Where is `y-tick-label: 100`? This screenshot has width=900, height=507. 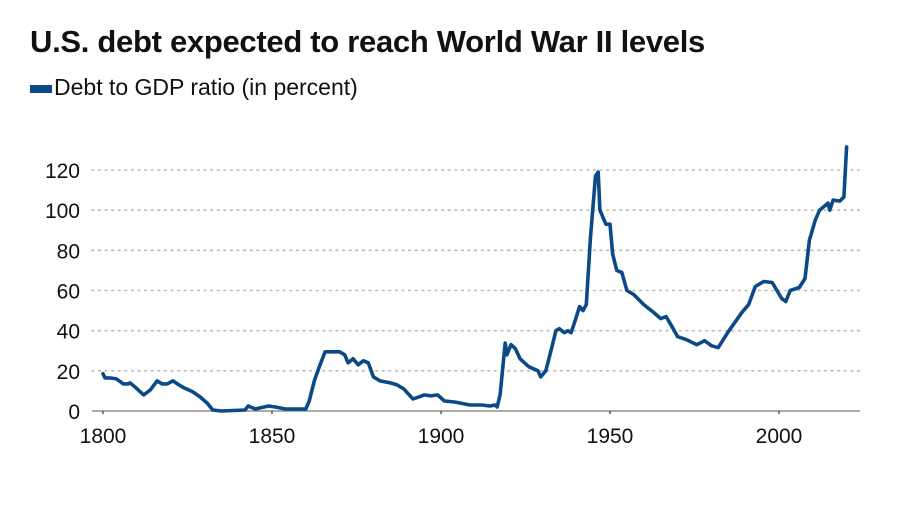 y-tick-label: 100 is located at coordinates (62, 211).